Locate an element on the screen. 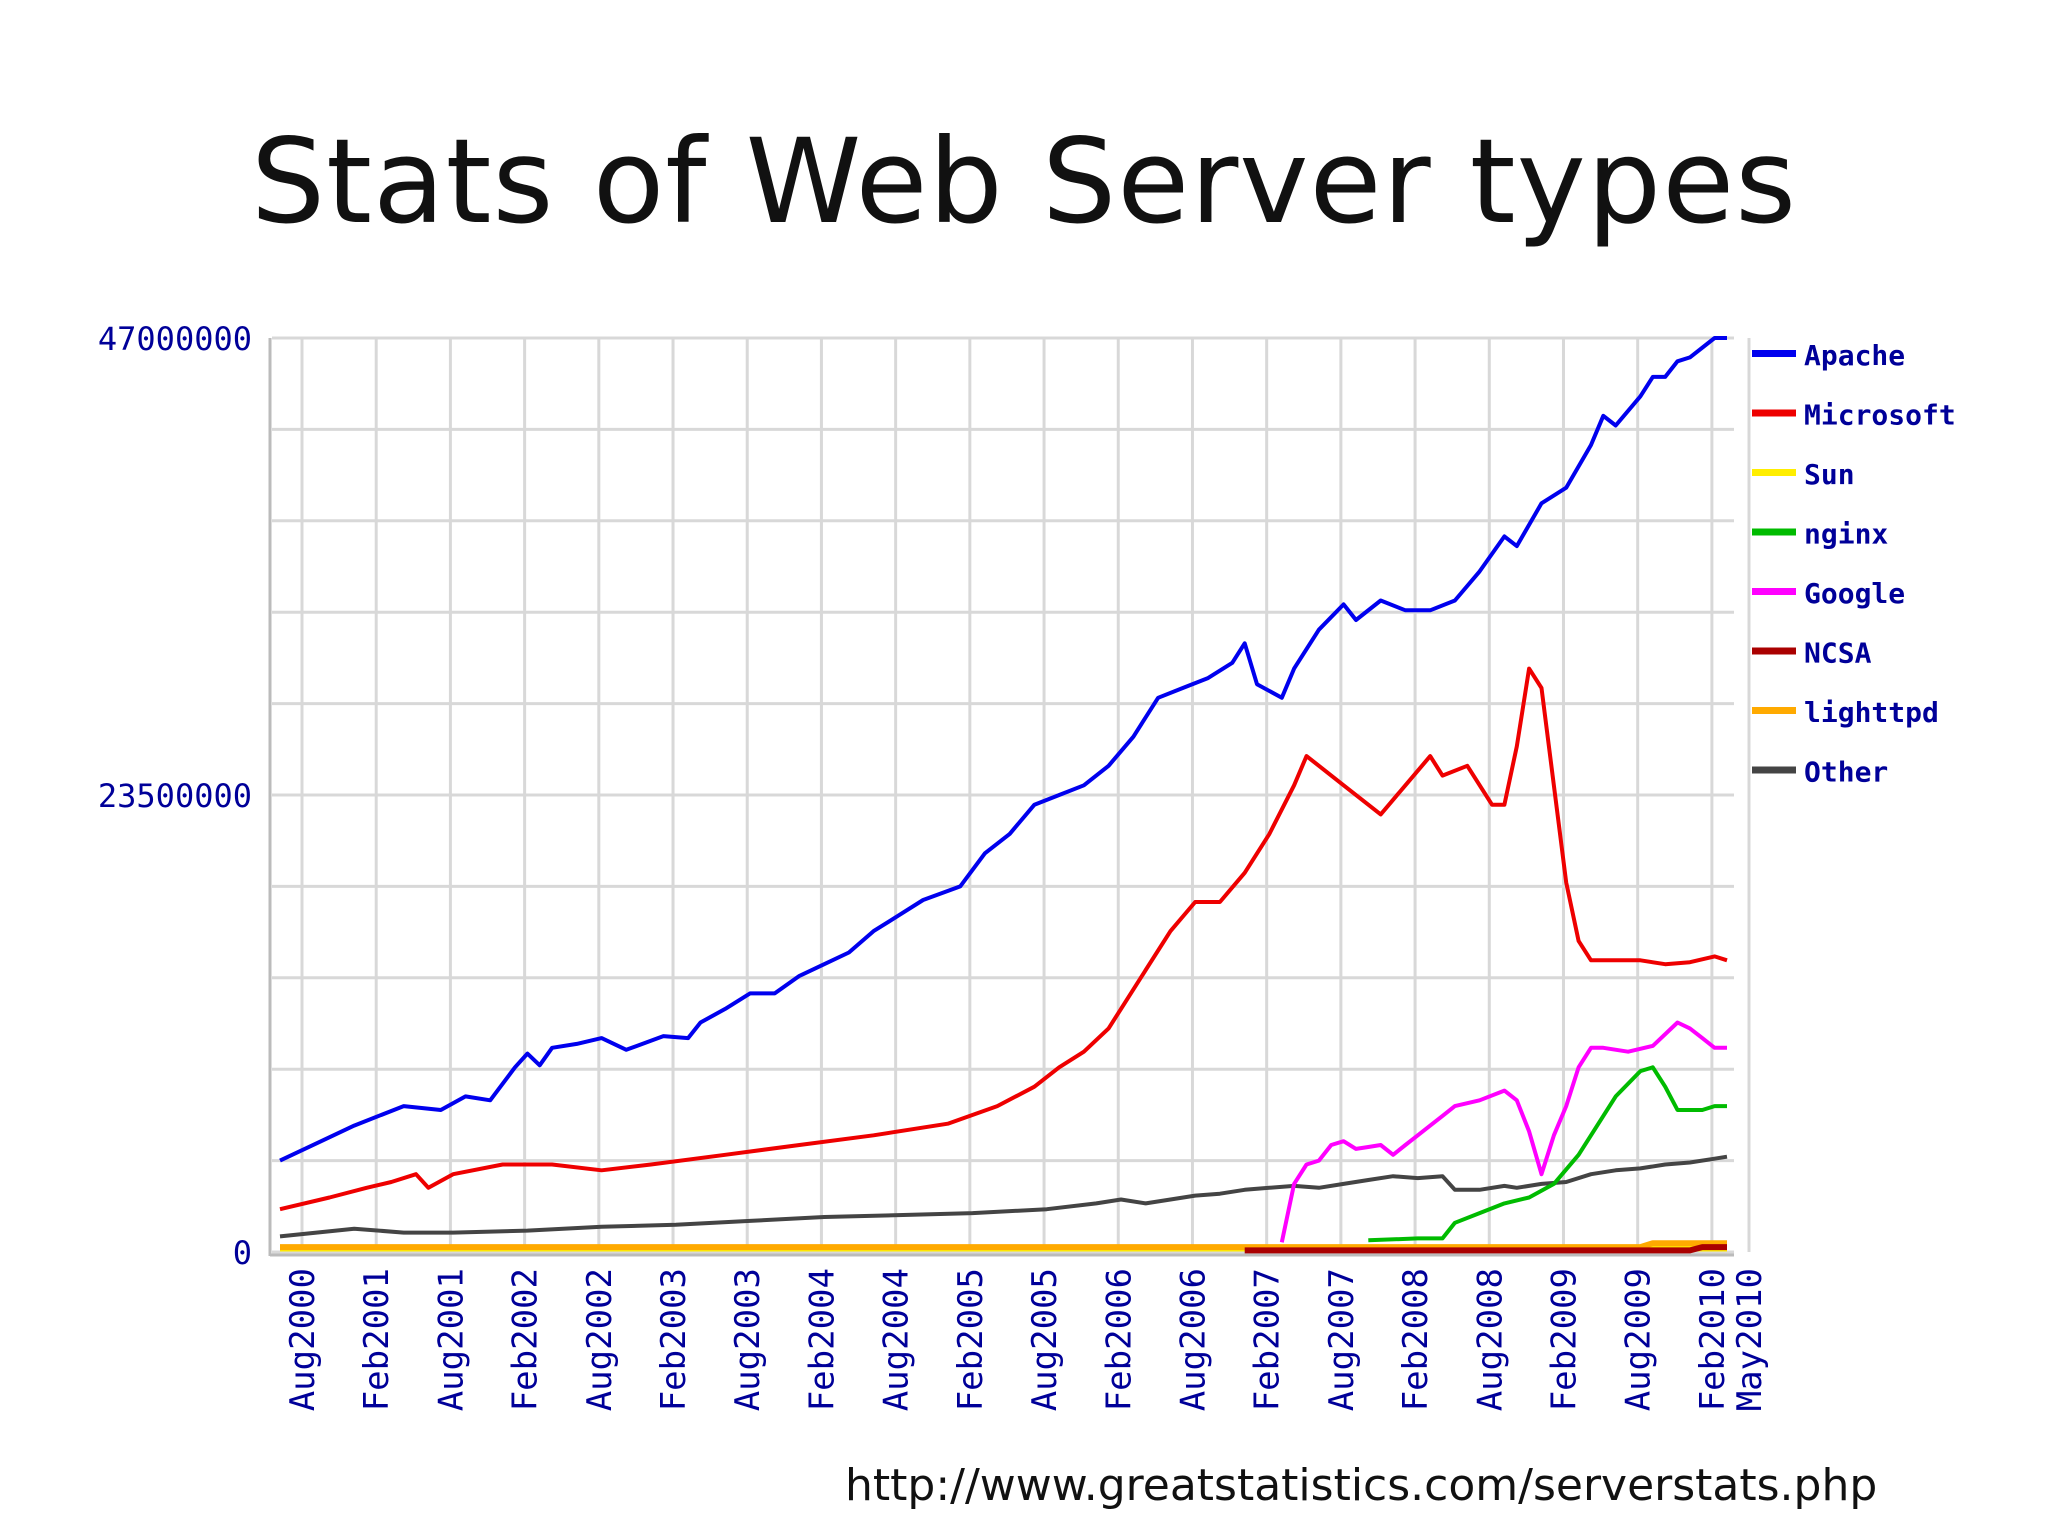 The width and height of the screenshot is (2048, 1536). x-tick-label: Aug2003 is located at coordinates (748, 1339).